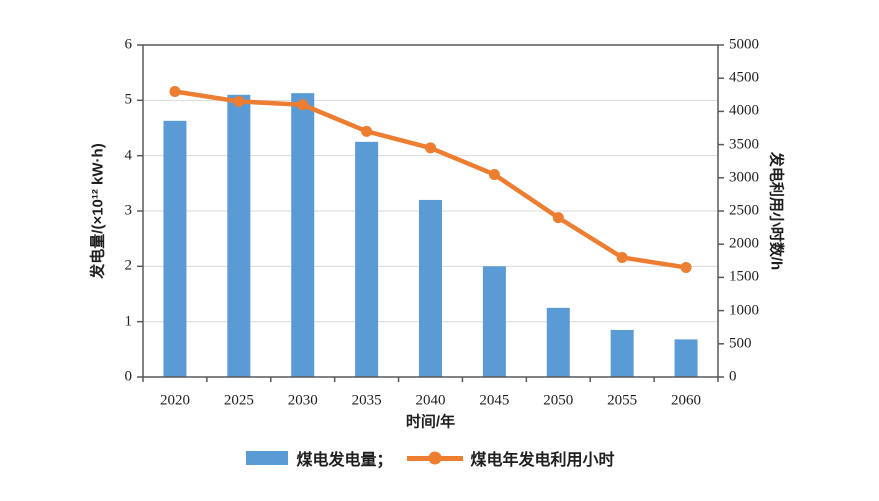 The height and width of the screenshot is (501, 879). What do you see at coordinates (128, 99) in the screenshot?
I see `left-axis-tick: 5` at bounding box center [128, 99].